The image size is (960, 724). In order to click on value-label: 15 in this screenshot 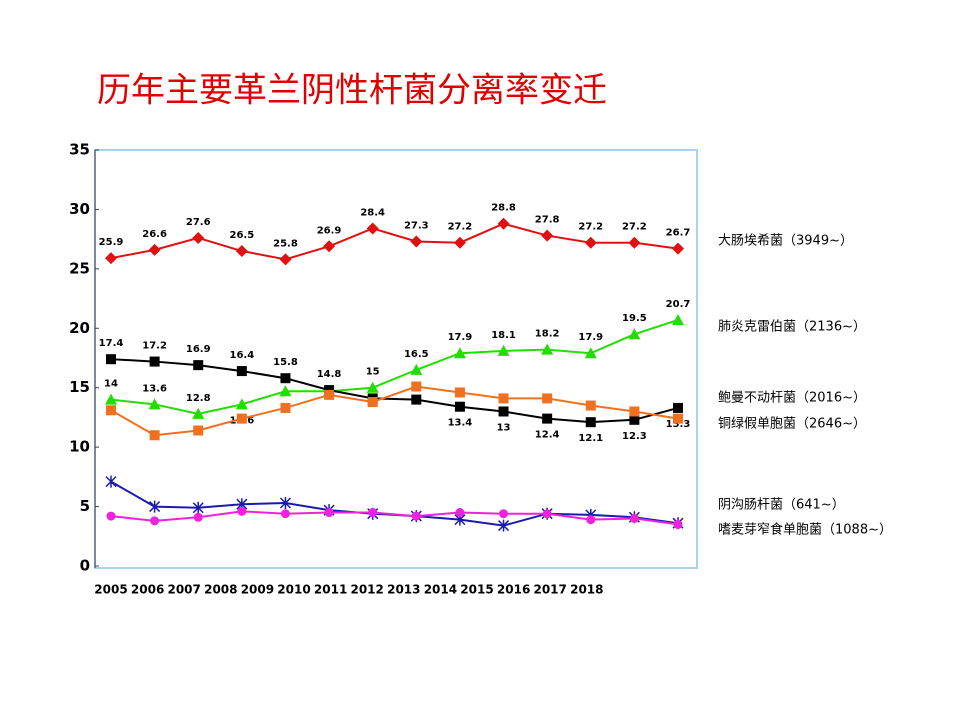, I will do `click(373, 372)`.